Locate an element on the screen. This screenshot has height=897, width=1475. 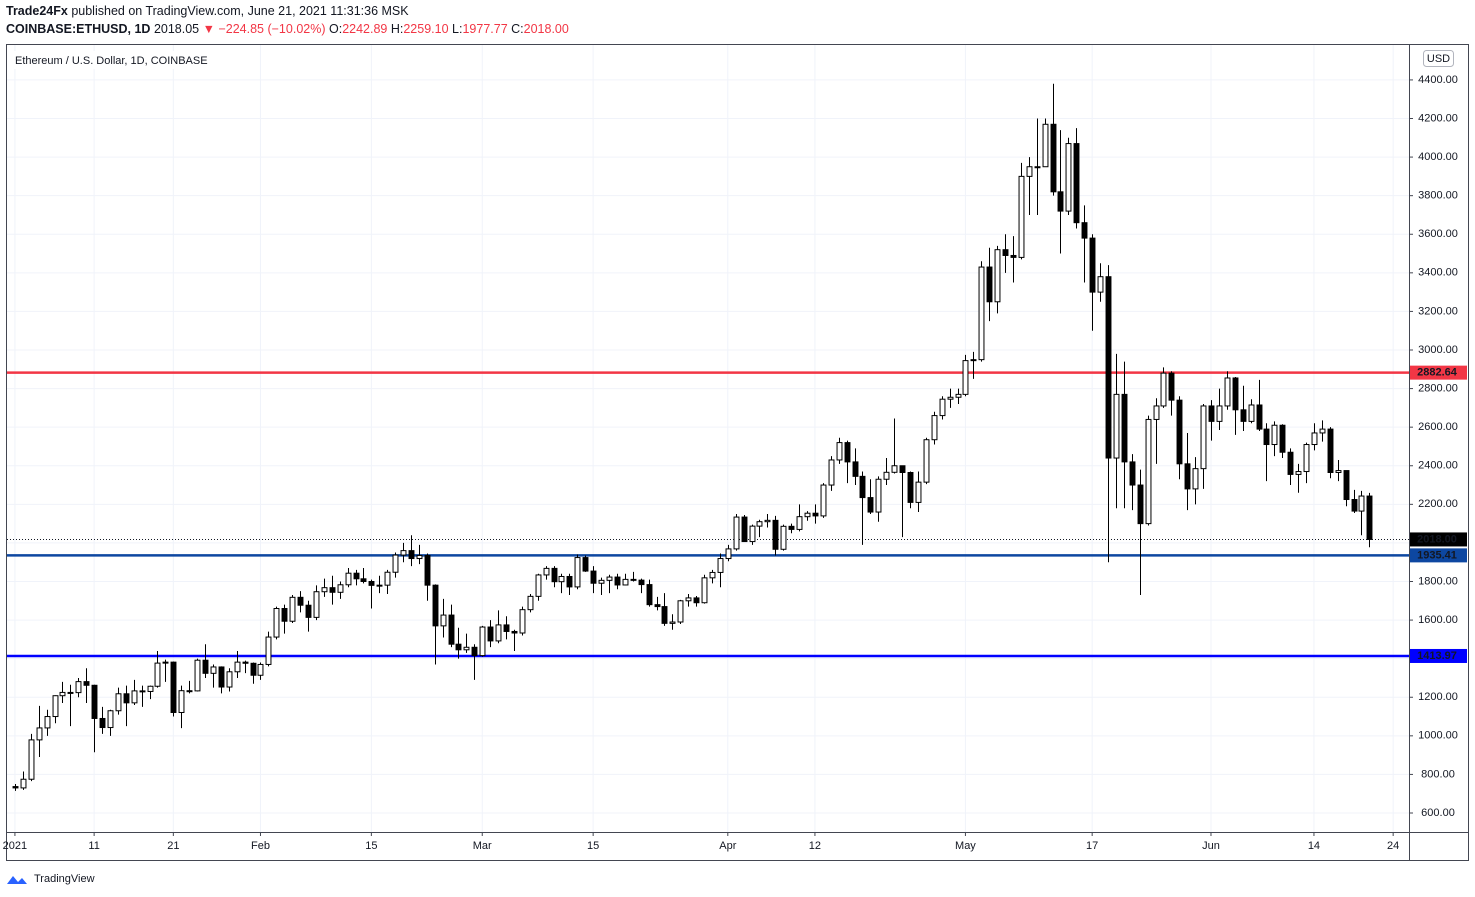
last: 2018.05 is located at coordinates (176, 29).